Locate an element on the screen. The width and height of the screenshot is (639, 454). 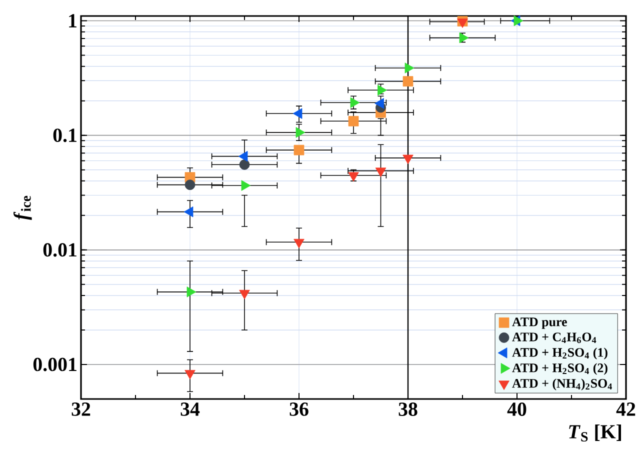
legend-label: ATD + H$_{2}$SO$_{4}$ (2) is located at coordinates (560, 369).